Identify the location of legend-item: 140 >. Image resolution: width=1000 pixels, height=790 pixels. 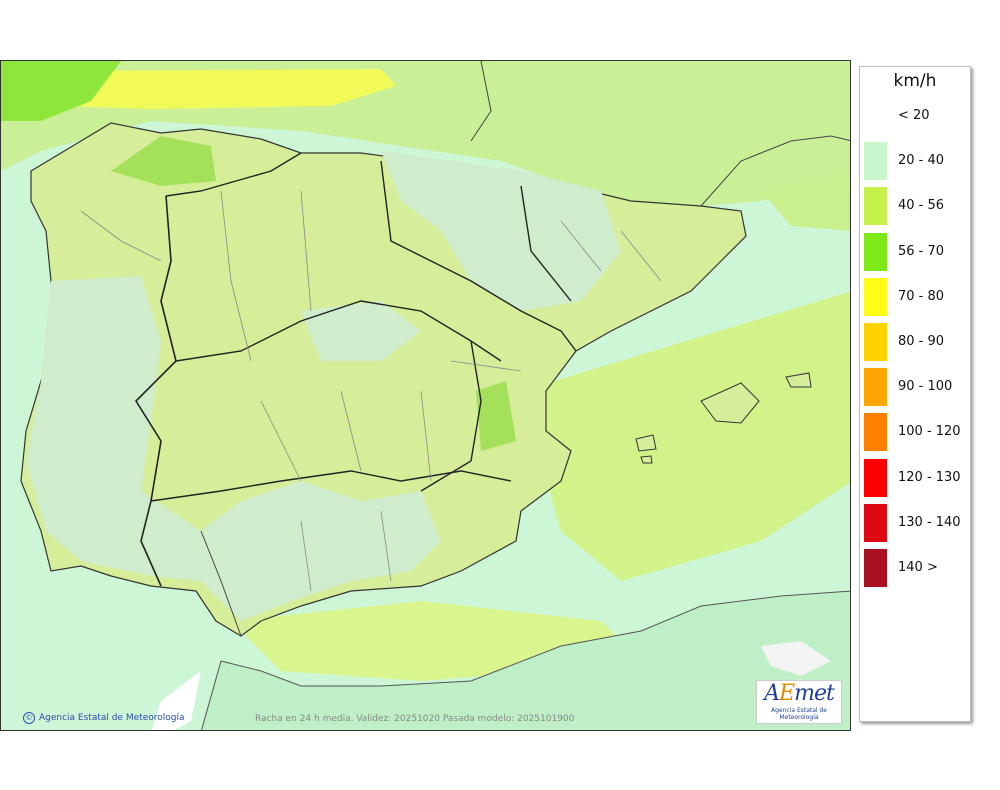
(916, 568).